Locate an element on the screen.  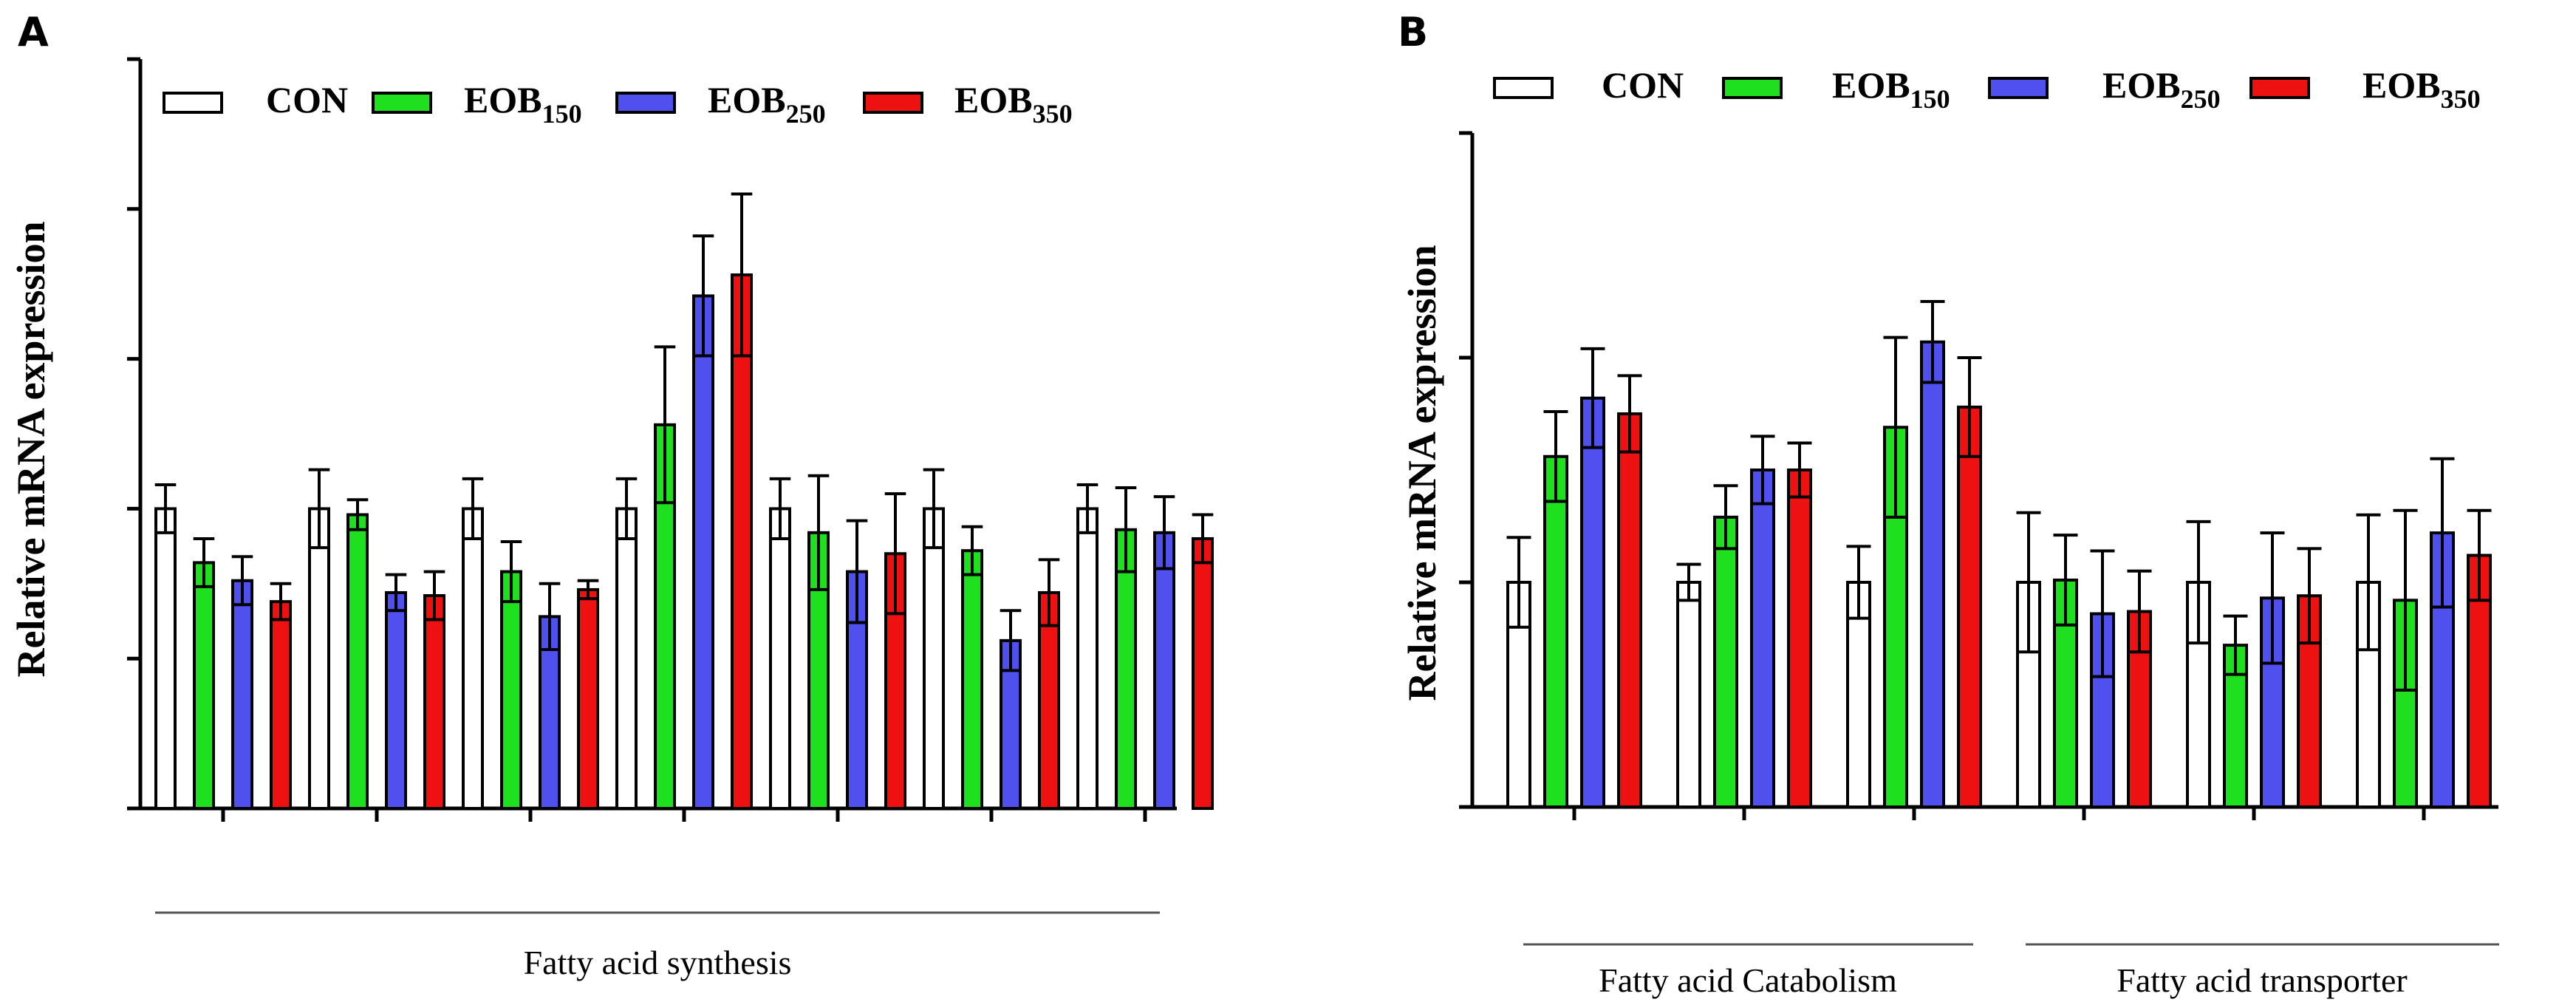
panel-b-group-label-transporter: Fatty acid transporter is located at coordinates (2262, 980).